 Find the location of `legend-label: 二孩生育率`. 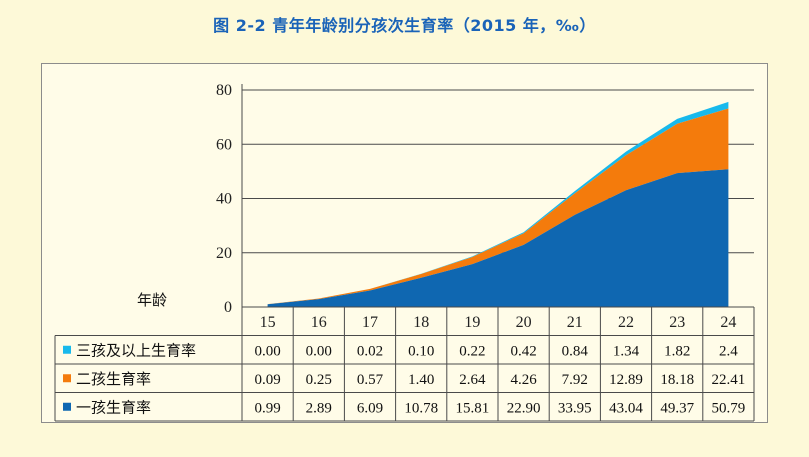

legend-label: 二孩生育率 is located at coordinates (113, 379).